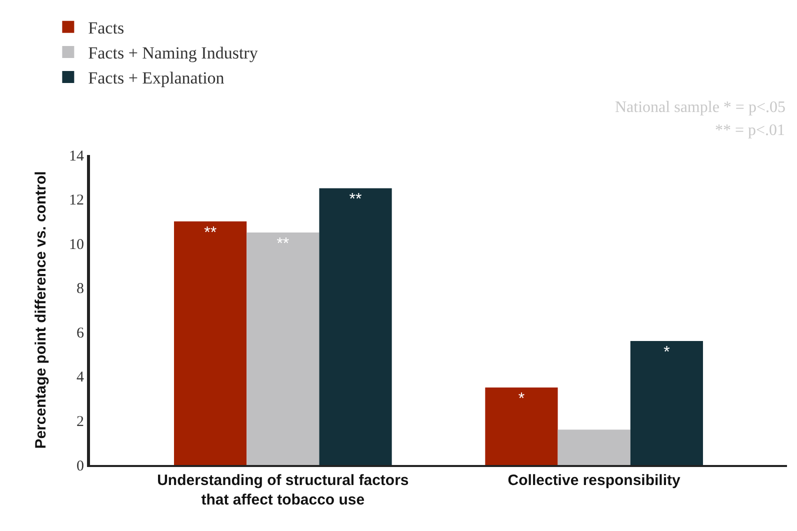 This screenshot has width=797, height=531. What do you see at coordinates (80, 289) in the screenshot?
I see `y-tick-label: 8` at bounding box center [80, 289].